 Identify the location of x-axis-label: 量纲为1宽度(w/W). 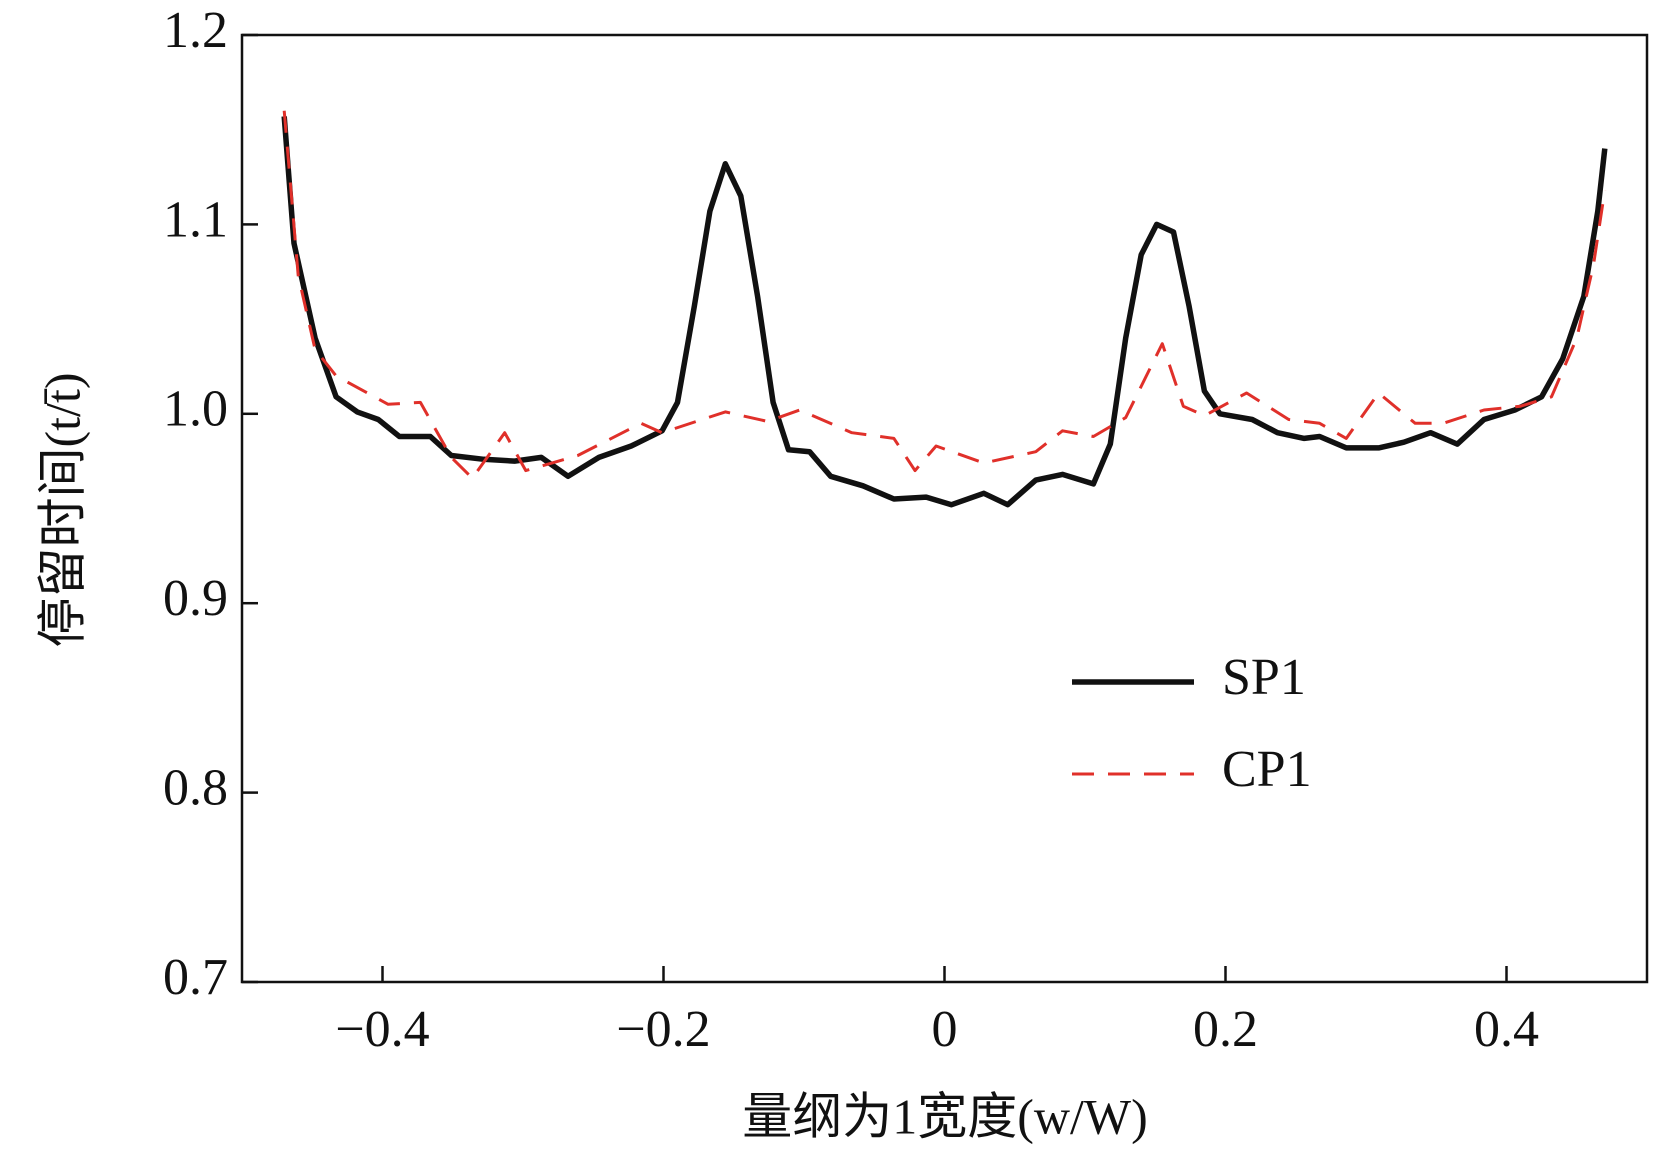
(945, 1116).